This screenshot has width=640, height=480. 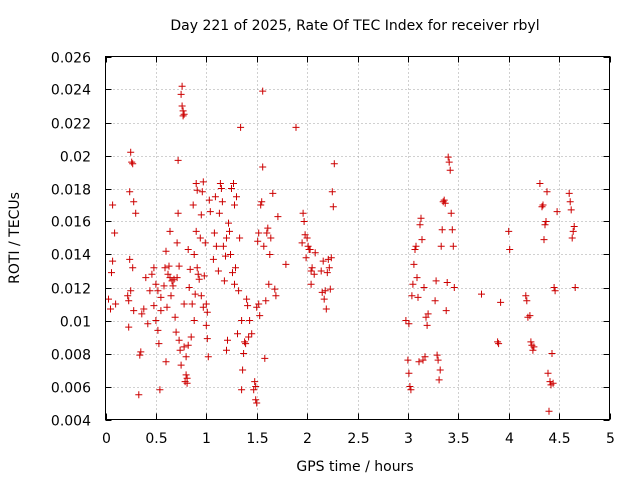 I want to click on y-tick-label: 0.014, so click(x=71, y=256).